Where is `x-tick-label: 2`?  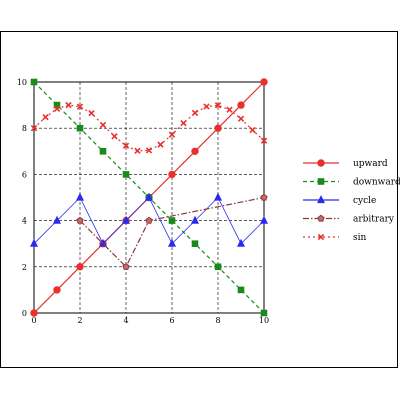 x-tick-label: 2 is located at coordinates (79, 320).